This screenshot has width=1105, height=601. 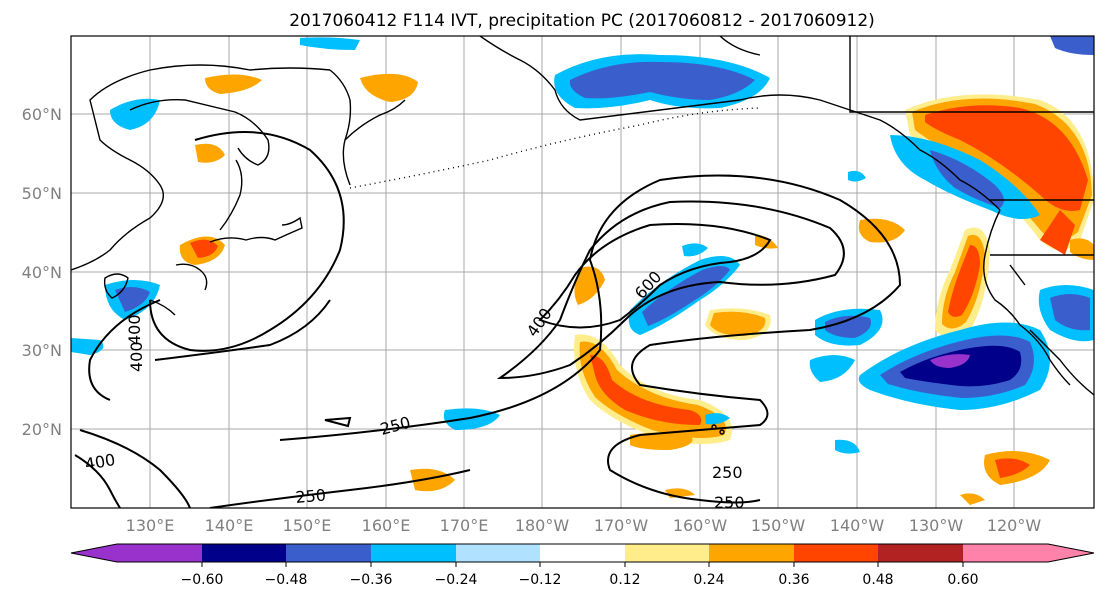 What do you see at coordinates (464, 525) in the screenshot?
I see `lon-label: 170°E` at bounding box center [464, 525].